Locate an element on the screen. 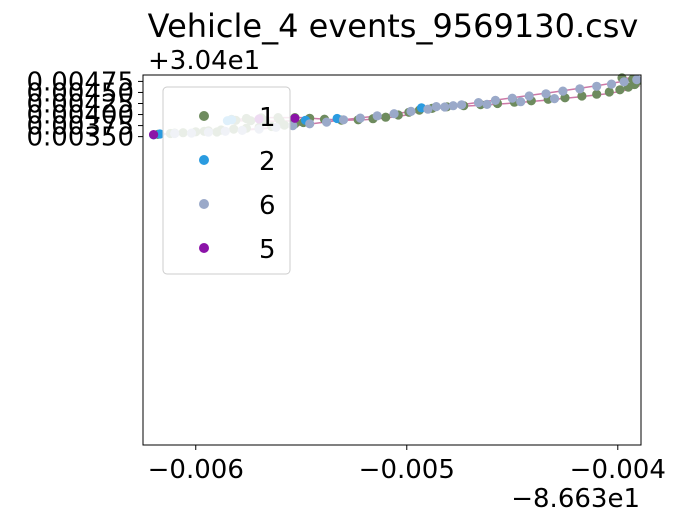  legend: 1 2 6 5 is located at coordinates (226, 180).